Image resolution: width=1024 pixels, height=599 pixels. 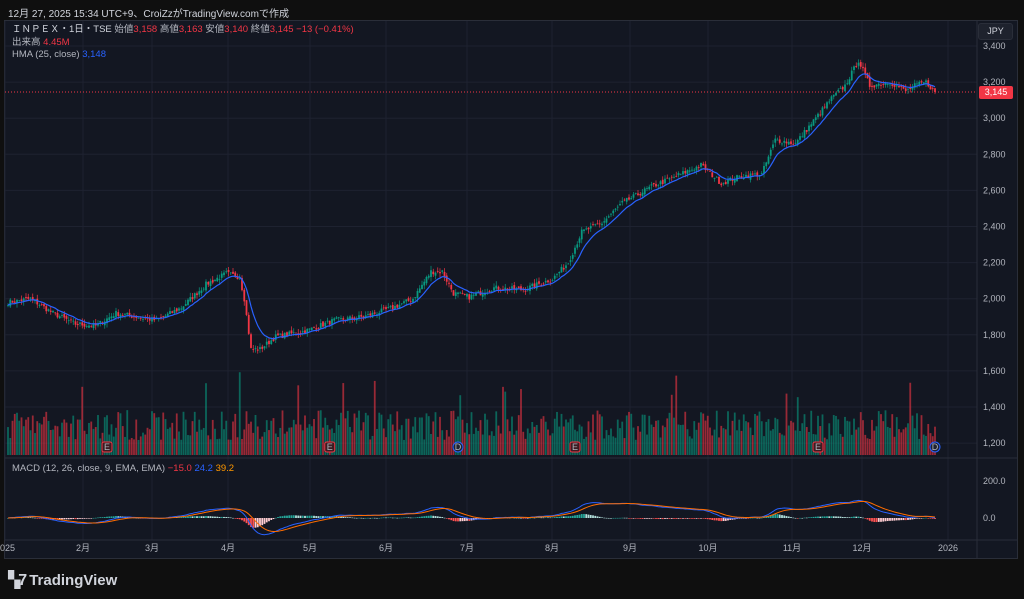 I want to click on y-tick-label: 2,400, so click(x=994, y=227).